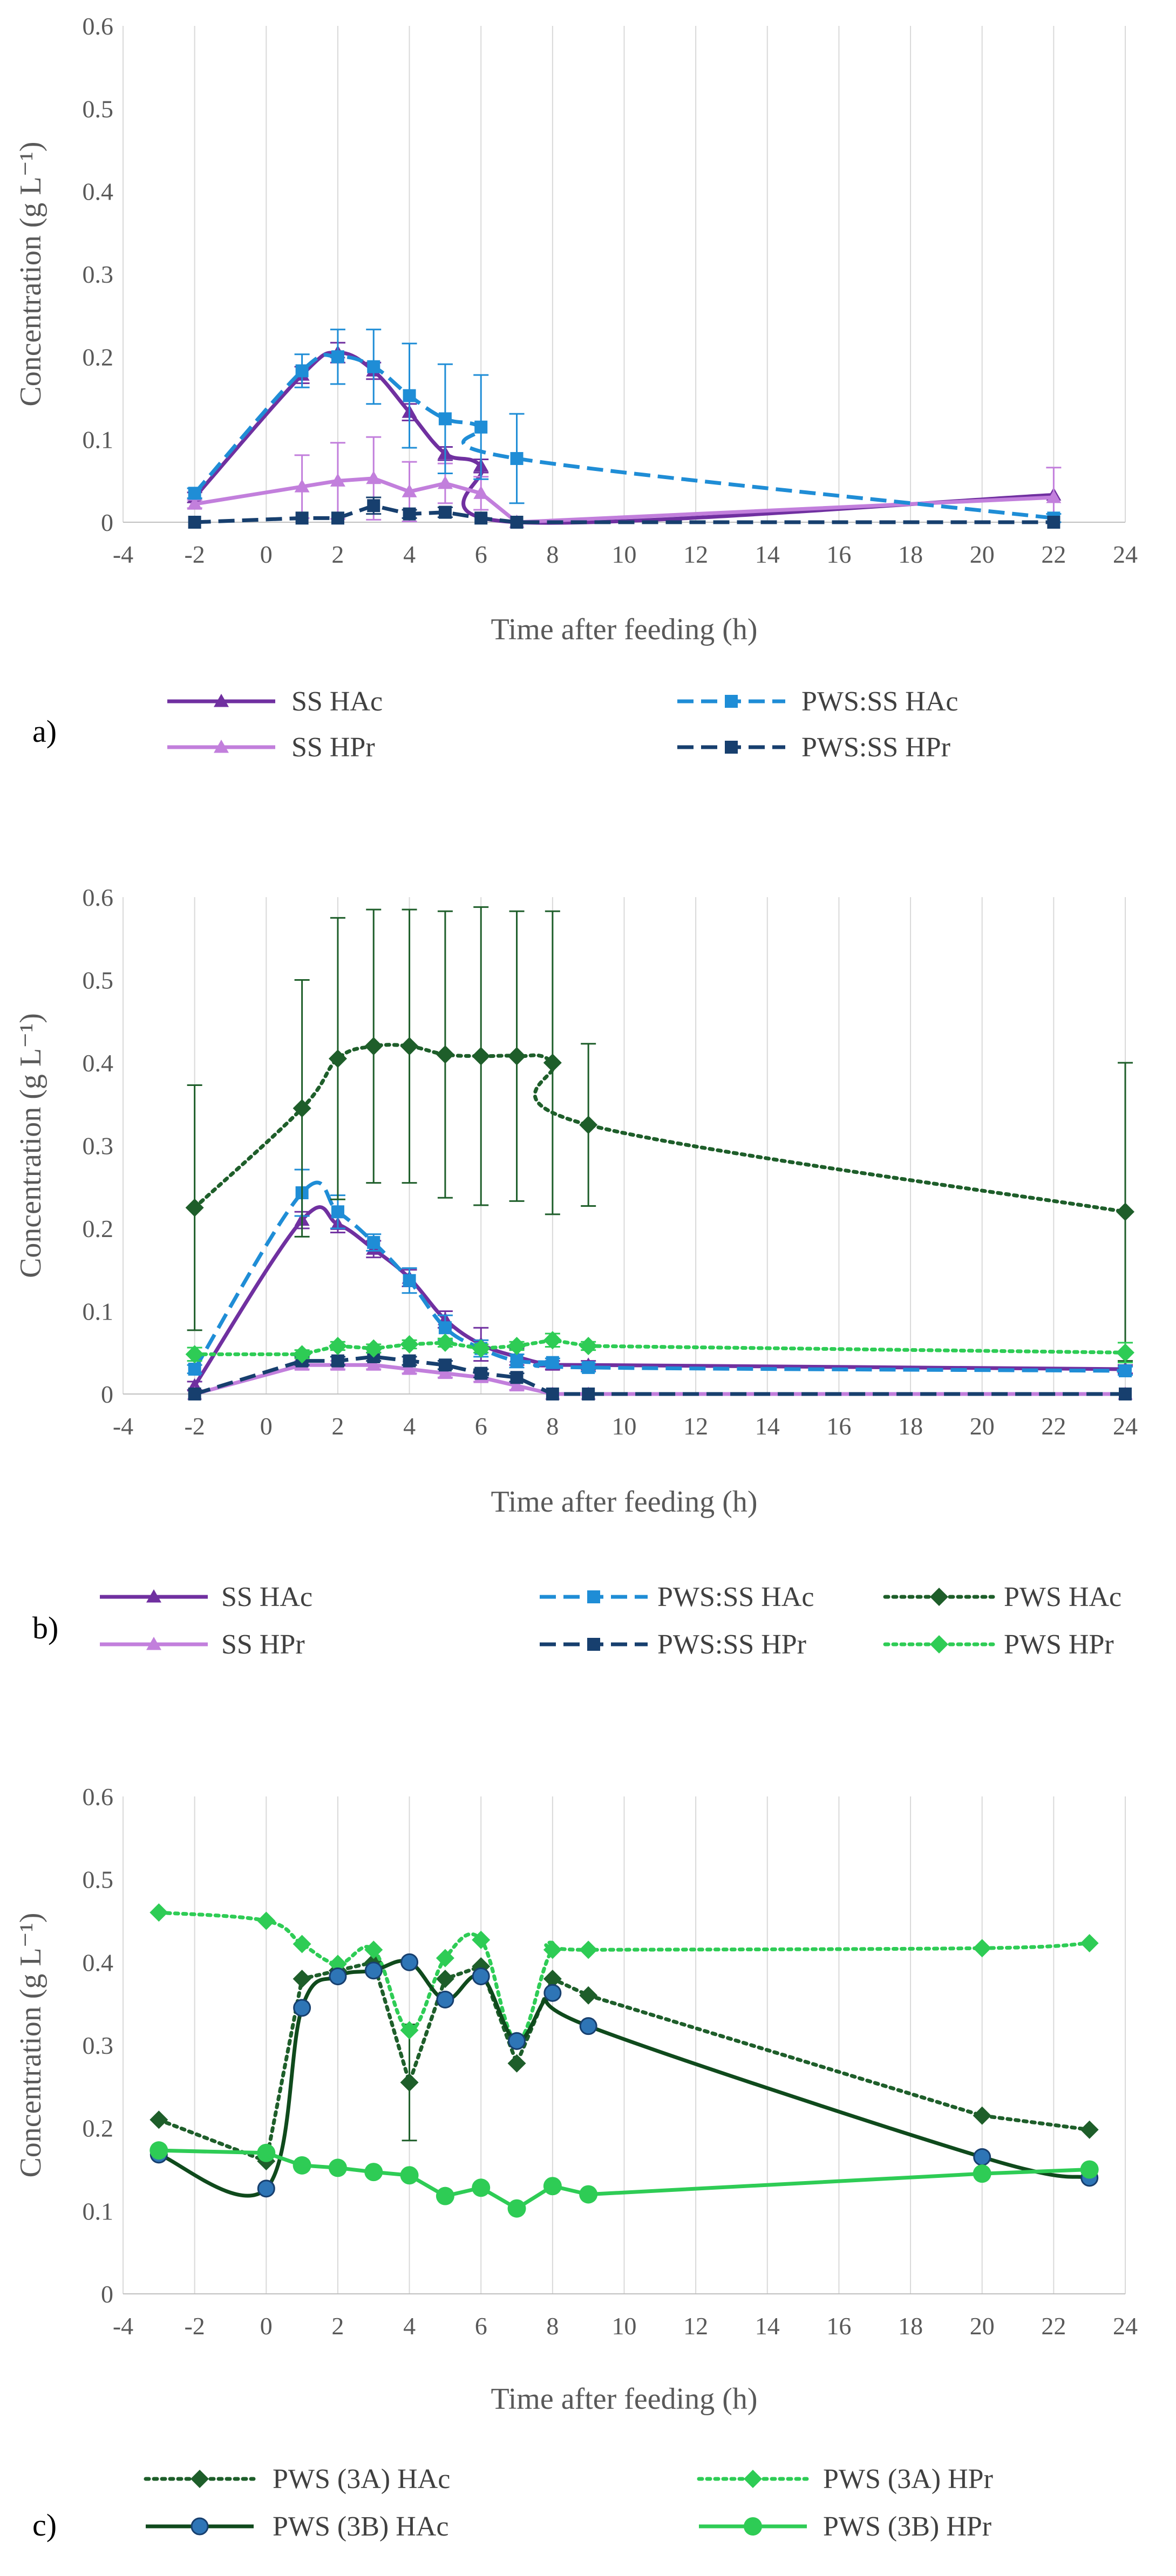 This screenshot has height=2576, width=1176. I want to click on legend-item: PWS:SS HPr, so click(673, 1644).